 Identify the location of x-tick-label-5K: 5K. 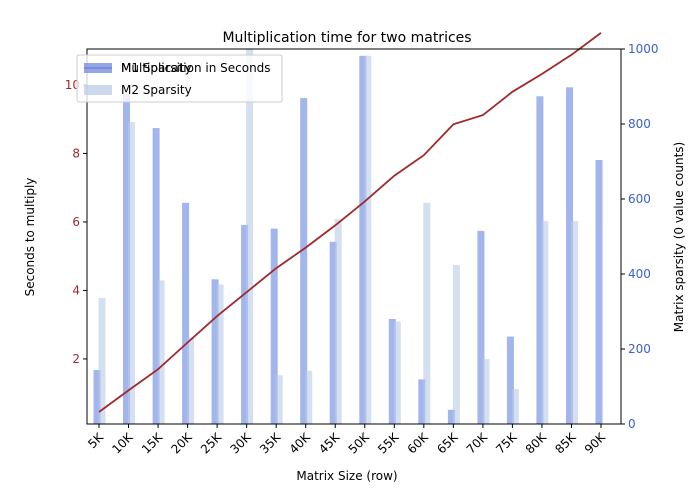
(96, 440).